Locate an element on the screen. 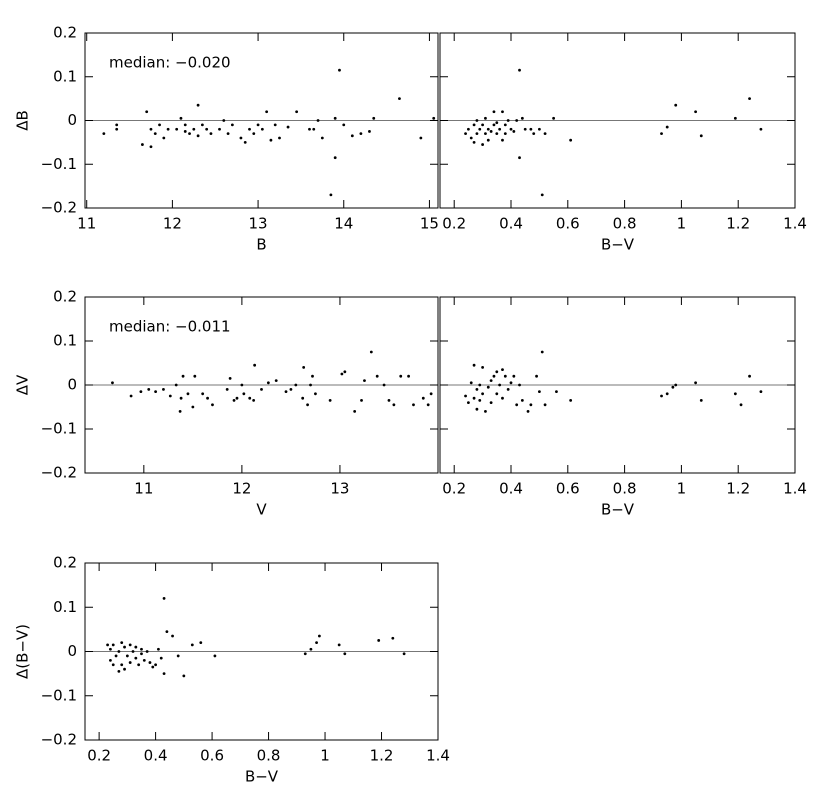 This screenshot has height=795, width=815. x-tick-label: 13 is located at coordinates (258, 224).